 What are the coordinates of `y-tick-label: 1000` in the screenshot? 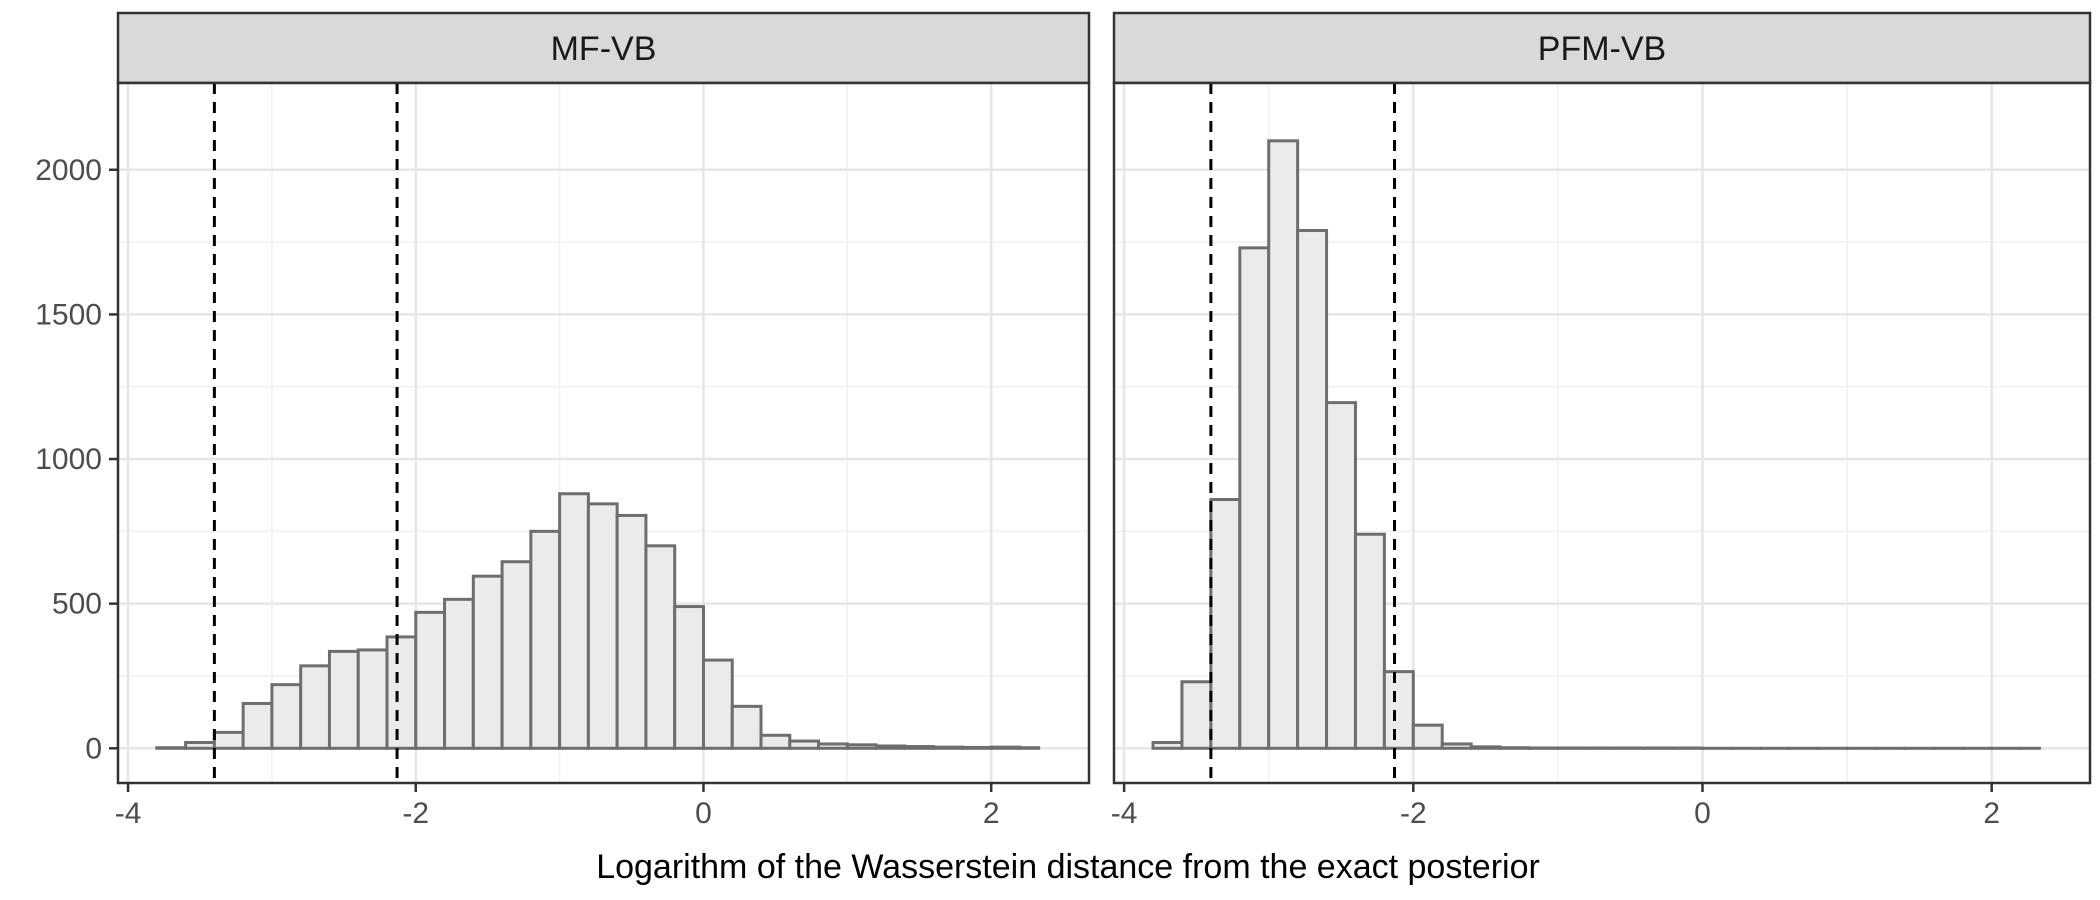 It's located at (68, 459).